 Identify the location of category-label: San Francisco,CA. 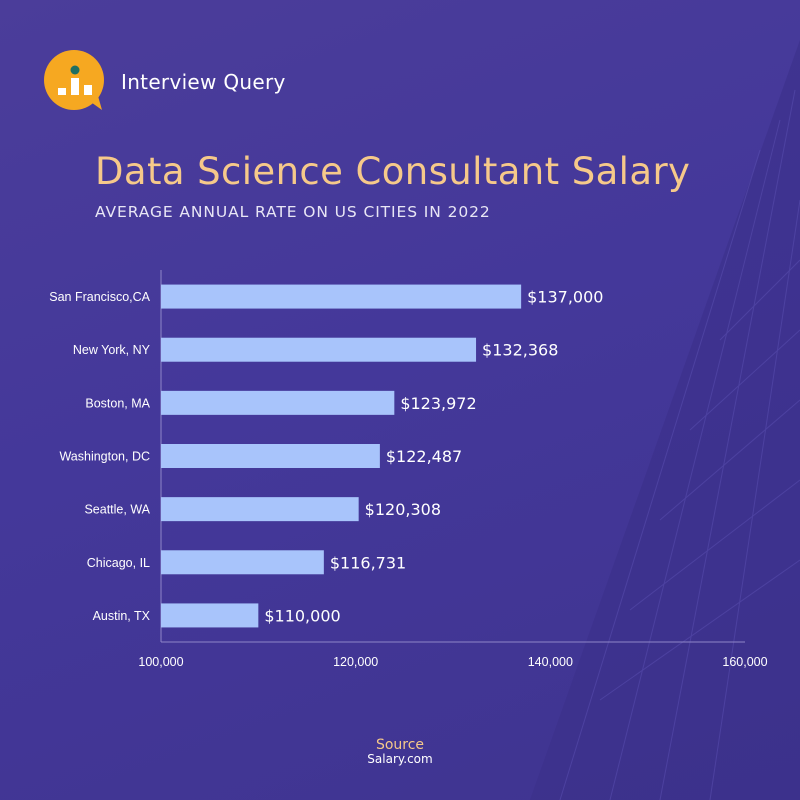
(99, 297).